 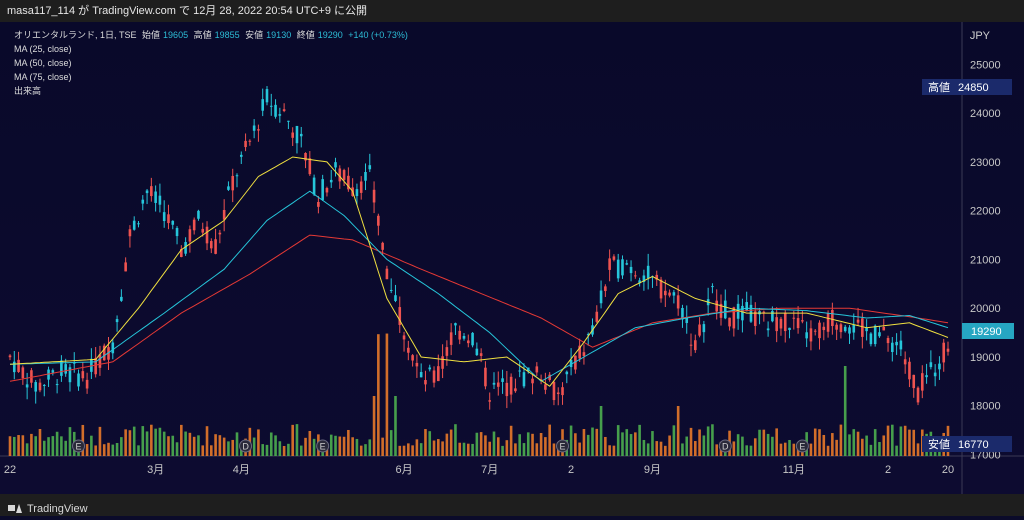 What do you see at coordinates (28, 91) in the screenshot?
I see `volume-legend: 出来高` at bounding box center [28, 91].